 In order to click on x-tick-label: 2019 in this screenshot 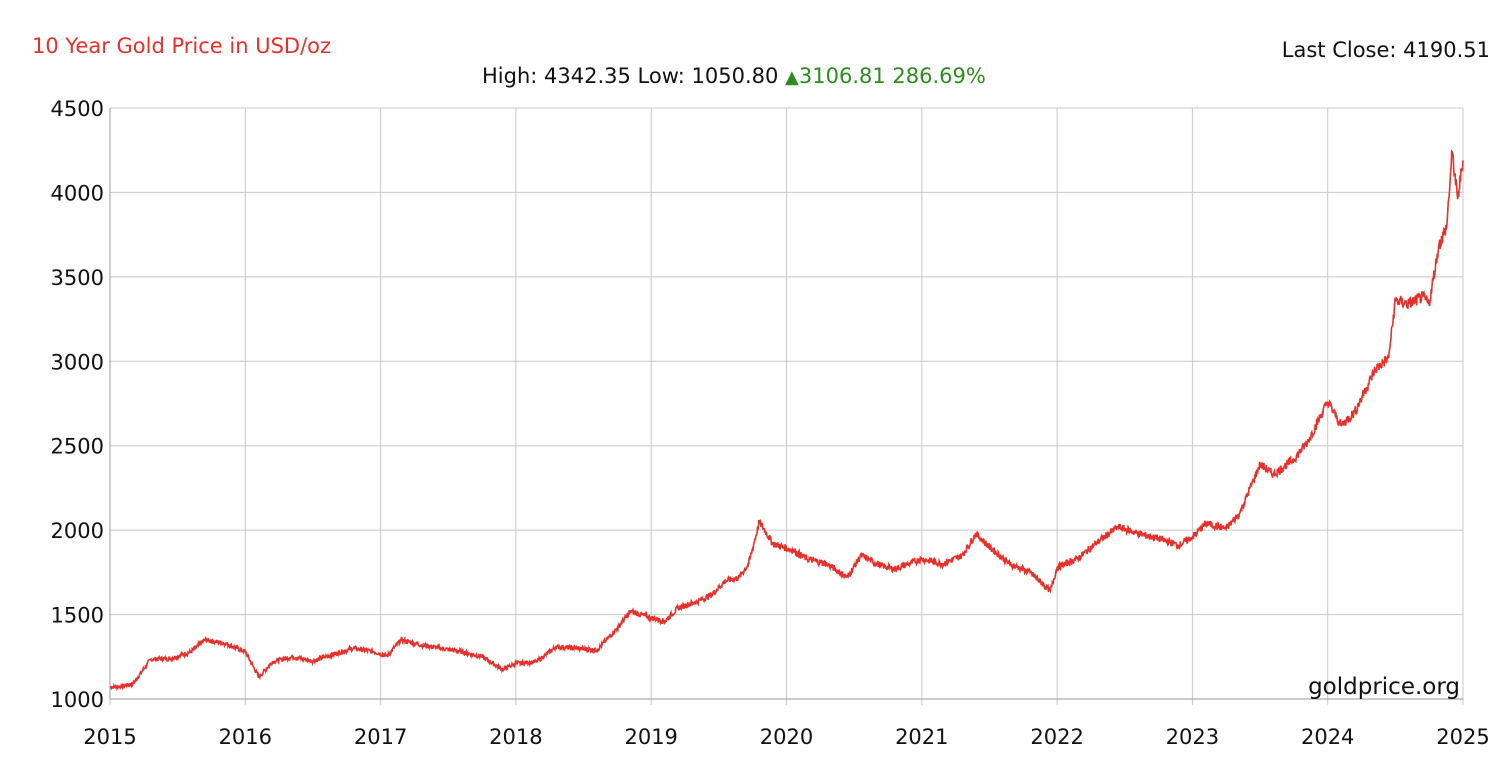, I will do `click(650, 737)`.